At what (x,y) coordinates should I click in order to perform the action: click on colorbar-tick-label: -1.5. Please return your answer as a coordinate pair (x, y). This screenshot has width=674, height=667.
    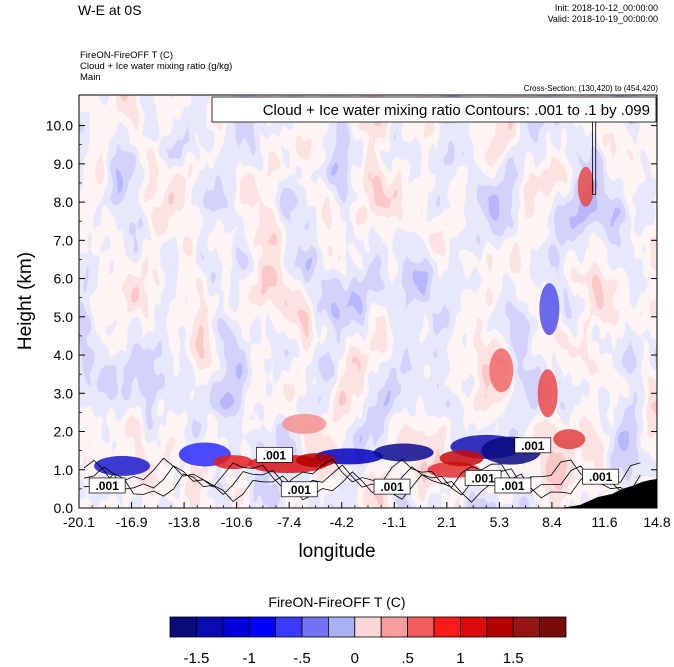
    Looking at the image, I should click on (196, 658).